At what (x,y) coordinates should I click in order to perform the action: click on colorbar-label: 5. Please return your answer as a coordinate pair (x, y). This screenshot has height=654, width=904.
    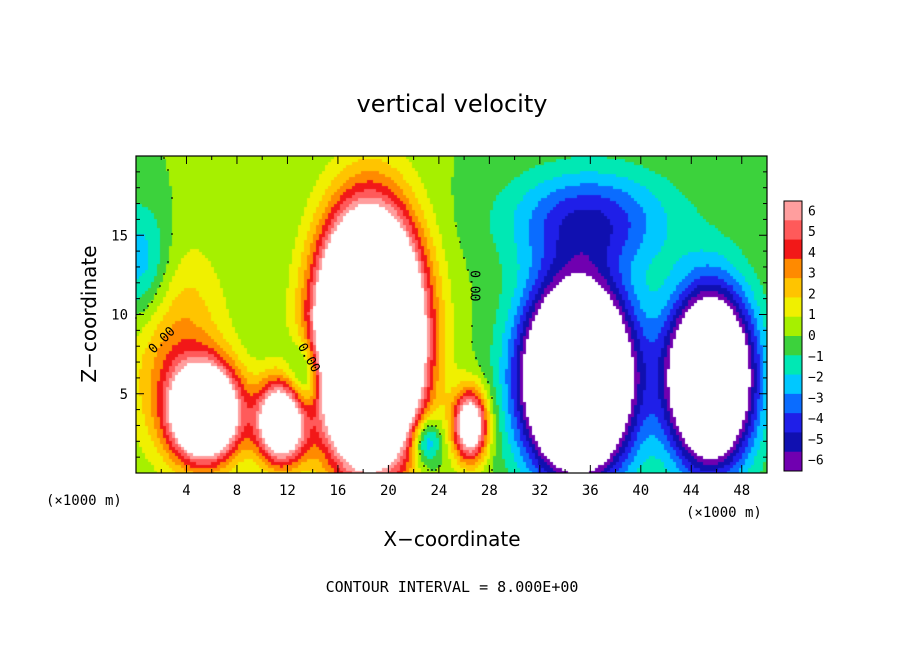
    Looking at the image, I should click on (812, 232).